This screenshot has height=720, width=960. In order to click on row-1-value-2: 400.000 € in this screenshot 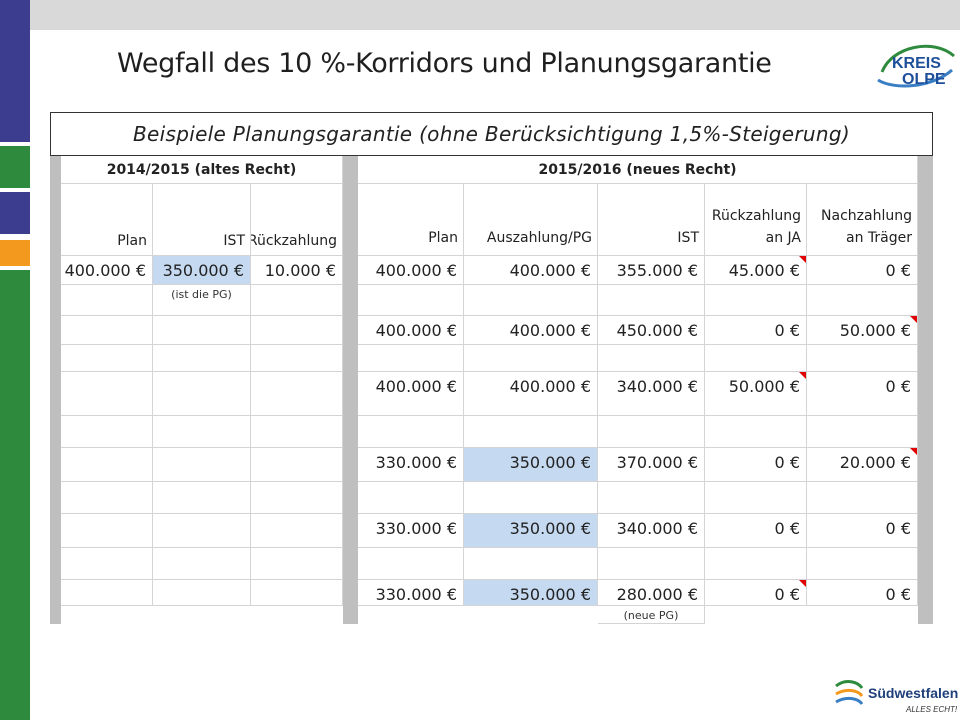, I will do `click(531, 270)`.